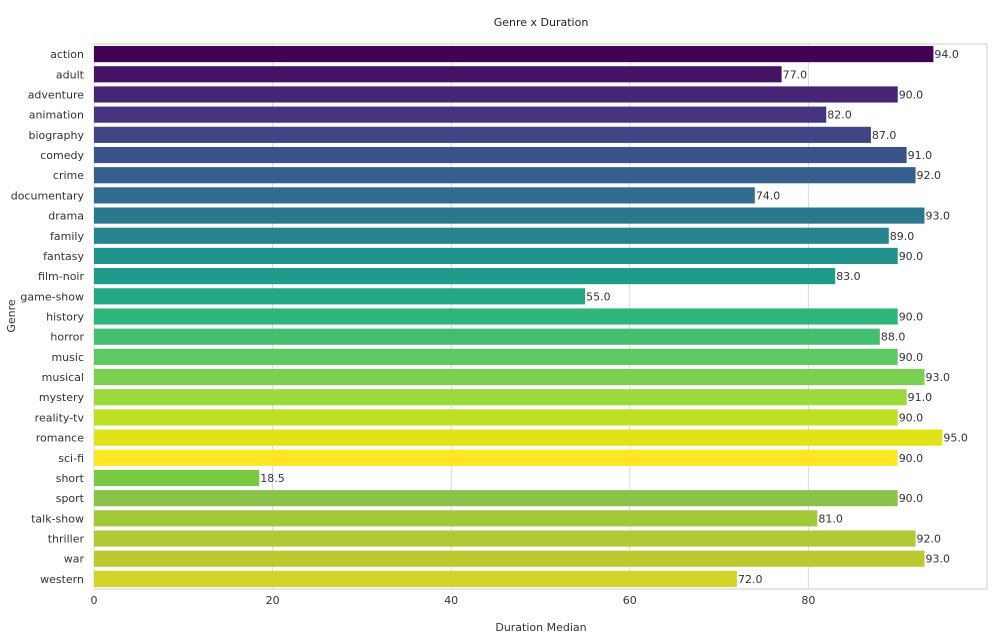 The image size is (994, 640). Describe the element at coordinates (848, 276) in the screenshot. I see `value-label: 83.0` at that location.